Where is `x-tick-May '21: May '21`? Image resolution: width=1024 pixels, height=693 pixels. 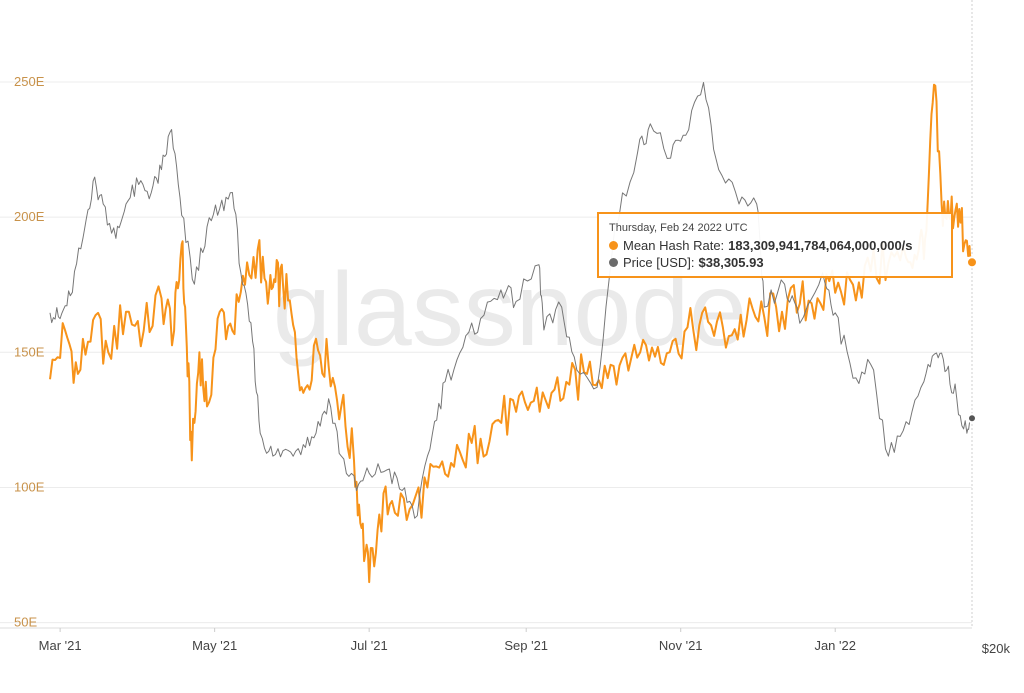
x-tick-May '21: May '21 is located at coordinates (214, 645).